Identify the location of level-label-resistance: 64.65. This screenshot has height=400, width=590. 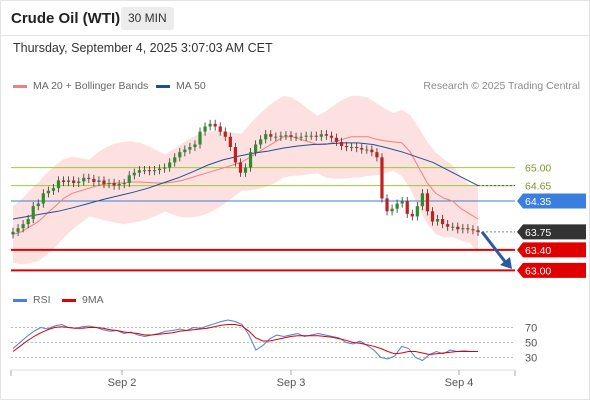
(538, 187).